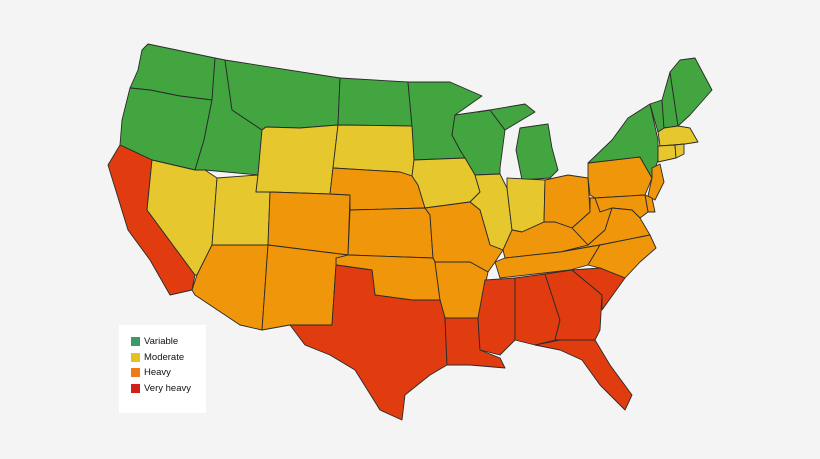 Image resolution: width=820 pixels, height=459 pixels. Describe the element at coordinates (161, 341) in the screenshot. I see `legend-label-variable: Variable` at that location.